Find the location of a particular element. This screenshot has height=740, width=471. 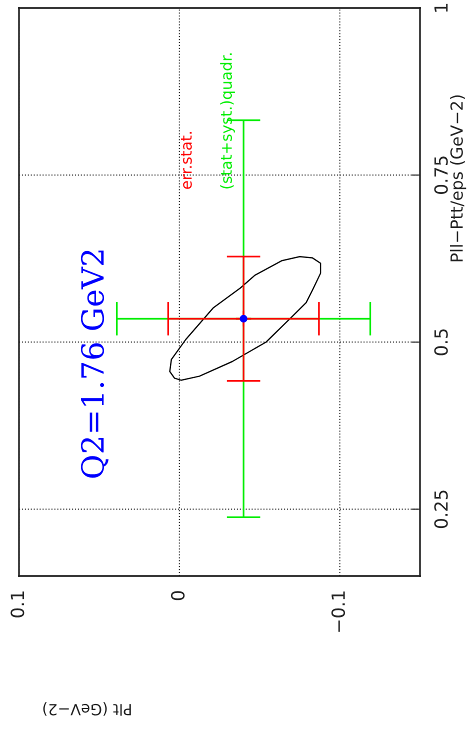

annotation: (stat+syst.)quadr. is located at coordinates (227, 120).